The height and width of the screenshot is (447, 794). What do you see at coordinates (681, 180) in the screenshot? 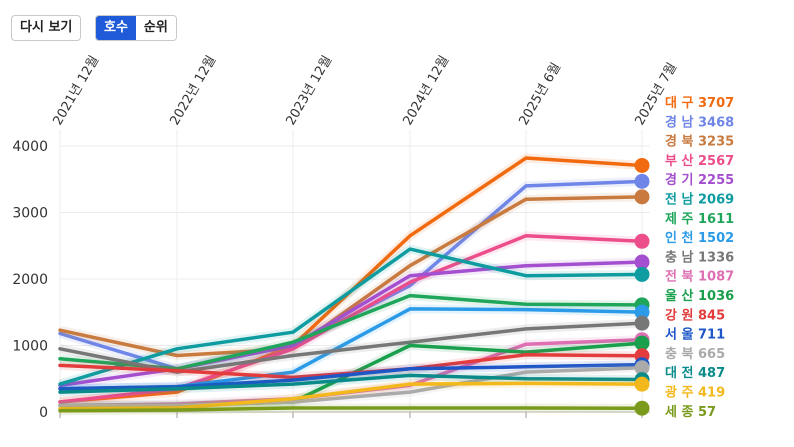
I see `series-name: 경 기` at bounding box center [681, 180].